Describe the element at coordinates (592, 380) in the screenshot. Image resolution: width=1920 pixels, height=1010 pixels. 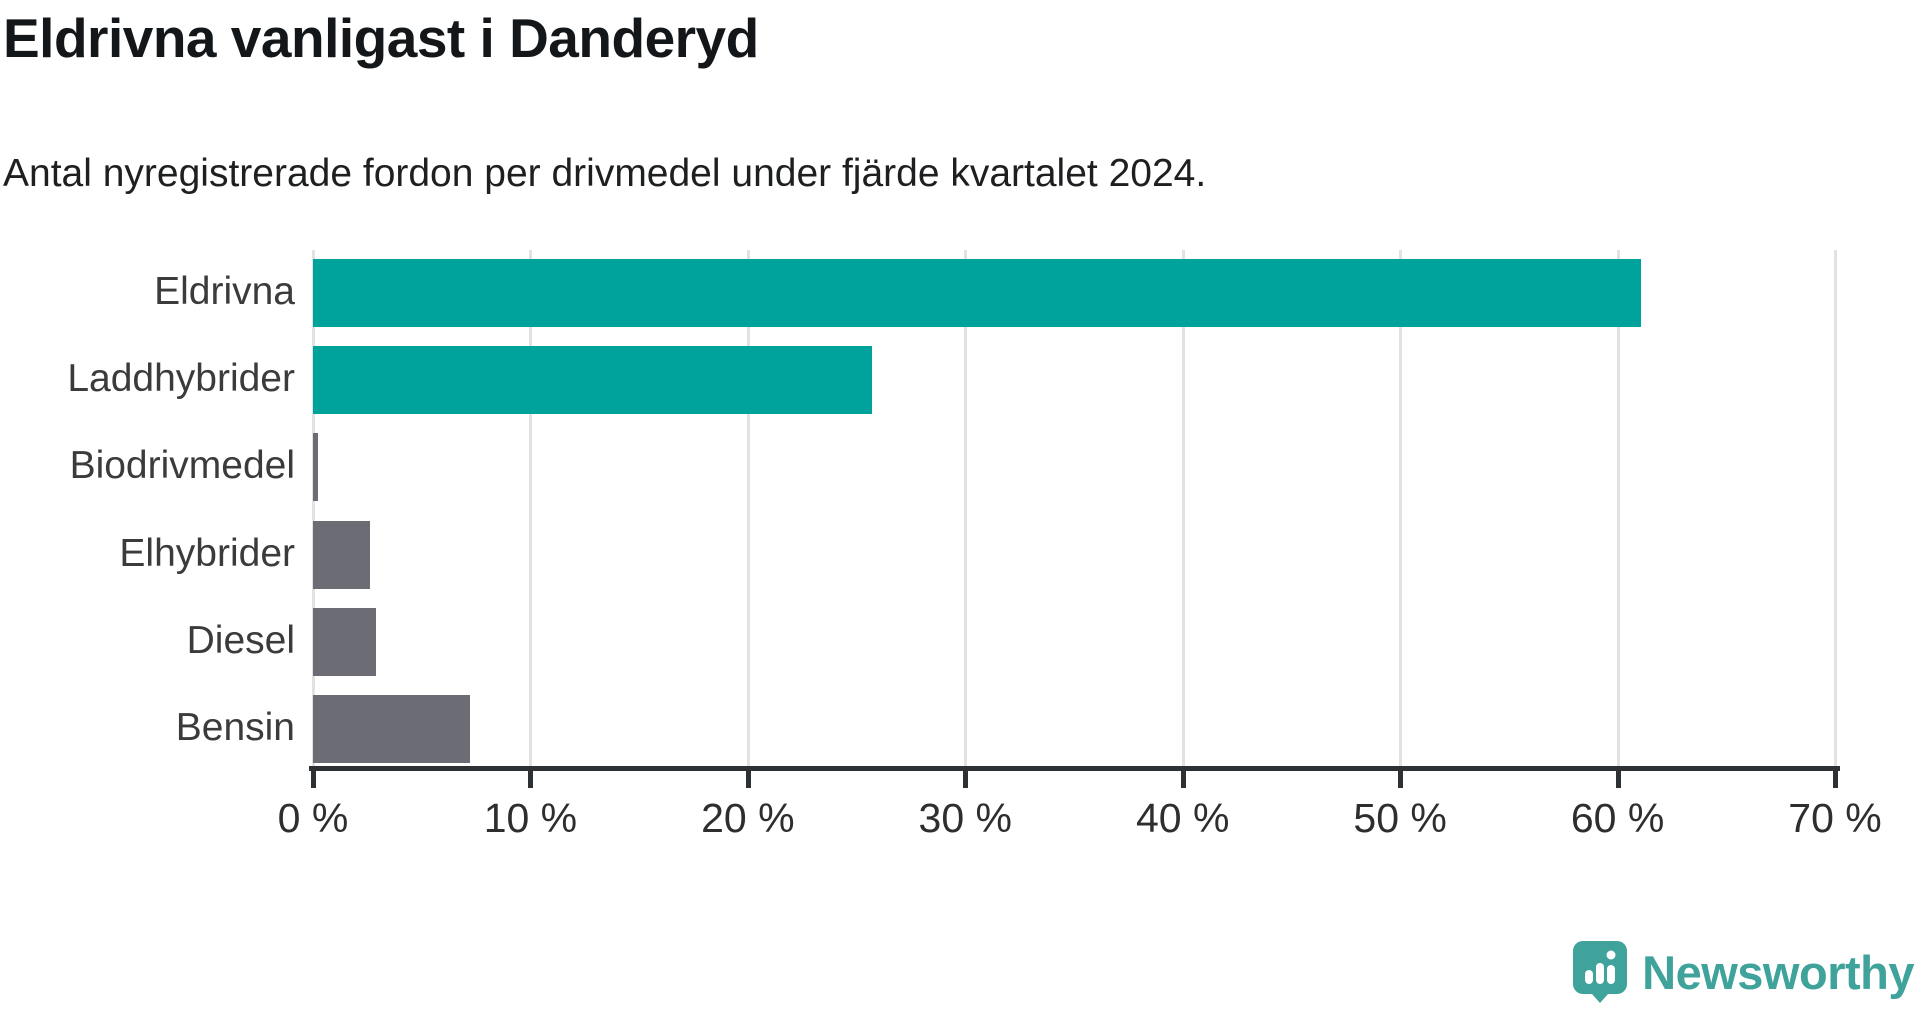
I see `bar-laddhybrider` at that location.